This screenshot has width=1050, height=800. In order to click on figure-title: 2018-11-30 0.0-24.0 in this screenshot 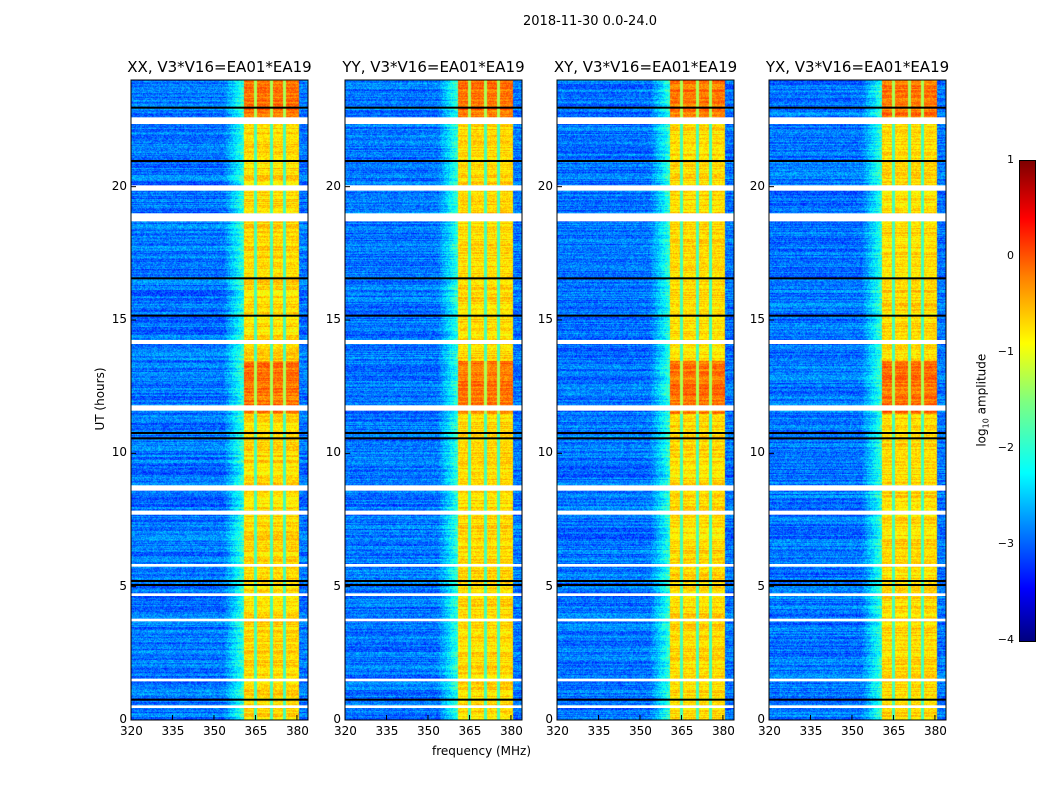, I will do `click(590, 21)`.